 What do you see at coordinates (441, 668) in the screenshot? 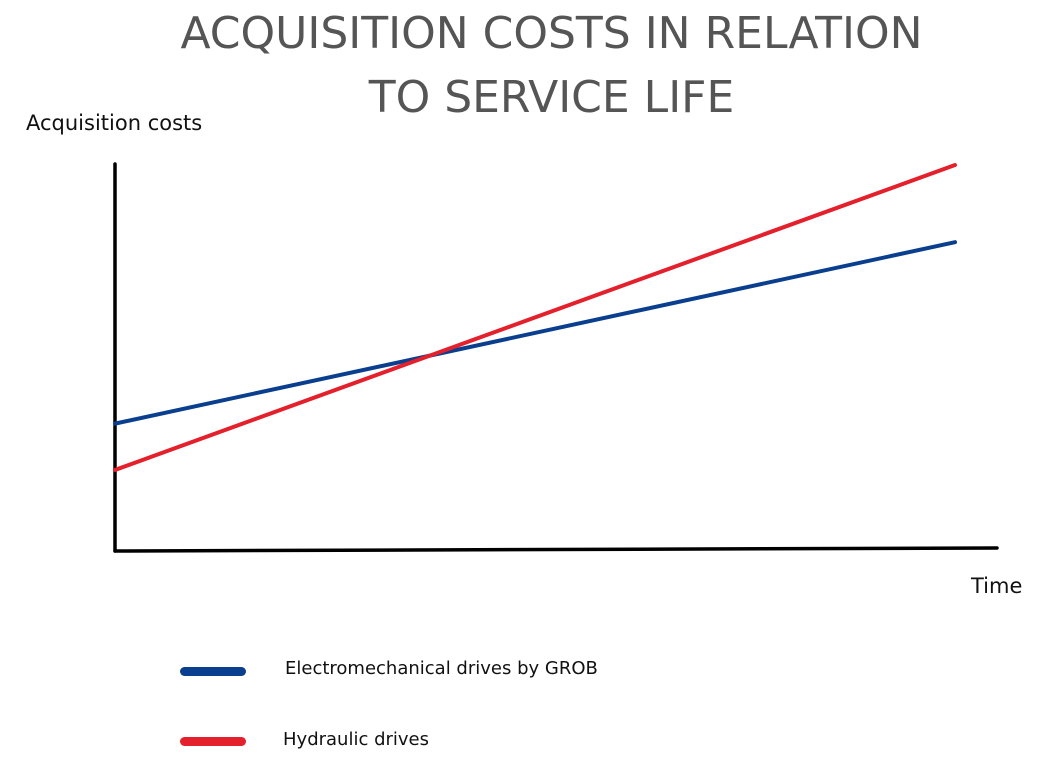
I see `legend-label-electromechanical: Electromechanical drives by GROB` at bounding box center [441, 668].